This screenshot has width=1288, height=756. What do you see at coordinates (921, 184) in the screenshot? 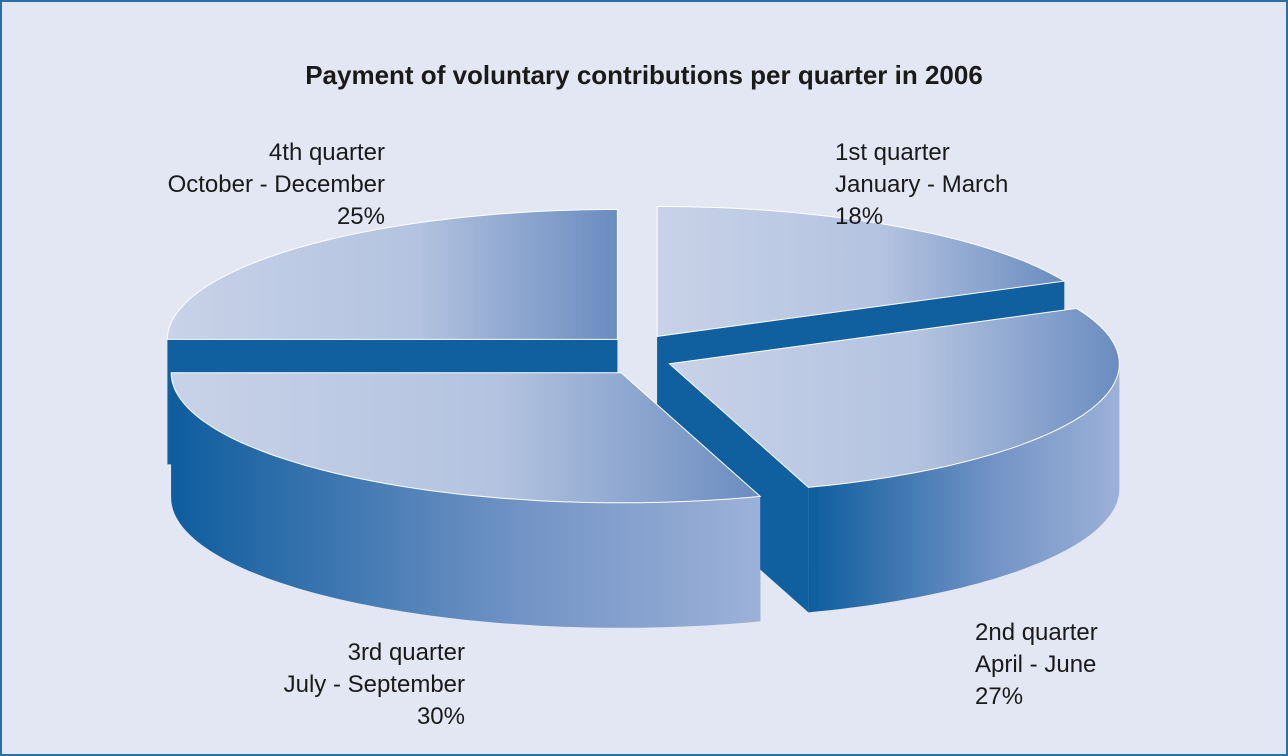
I see `slice-period: January - March` at bounding box center [921, 184].